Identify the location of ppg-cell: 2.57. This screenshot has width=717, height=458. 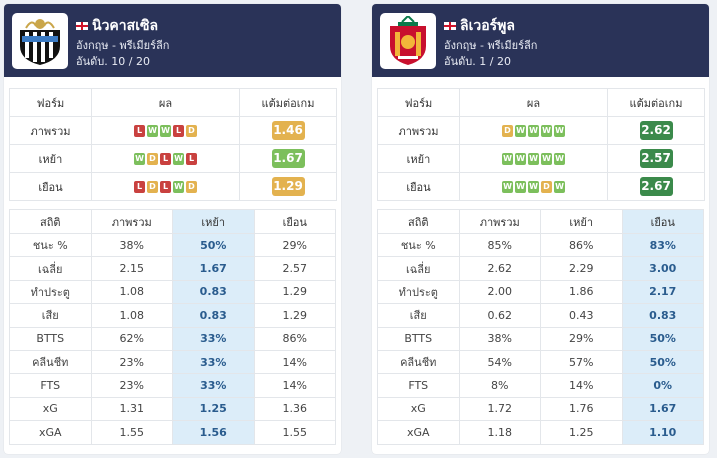
(656, 158).